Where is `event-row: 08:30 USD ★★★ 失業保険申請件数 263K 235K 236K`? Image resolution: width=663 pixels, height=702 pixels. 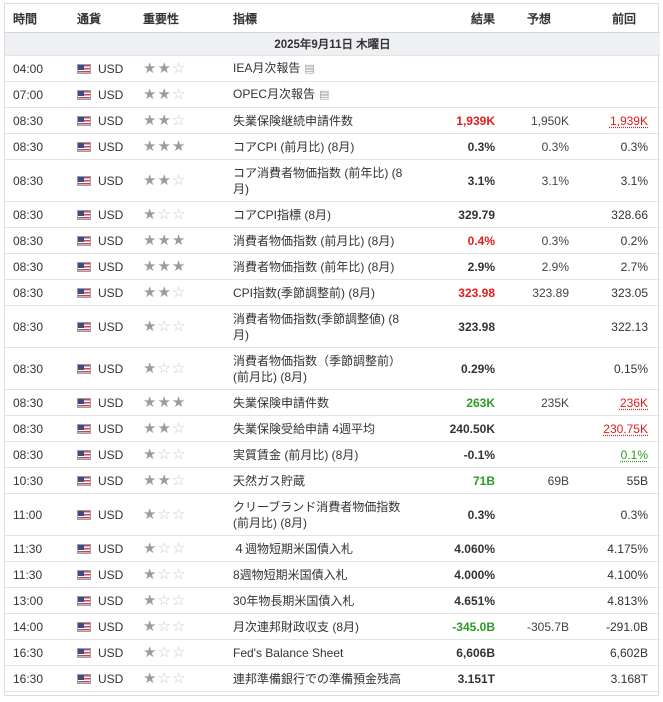 event-row: 08:30 USD ★★★ 失業保険申請件数 263K 235K 236K is located at coordinates (332, 402).